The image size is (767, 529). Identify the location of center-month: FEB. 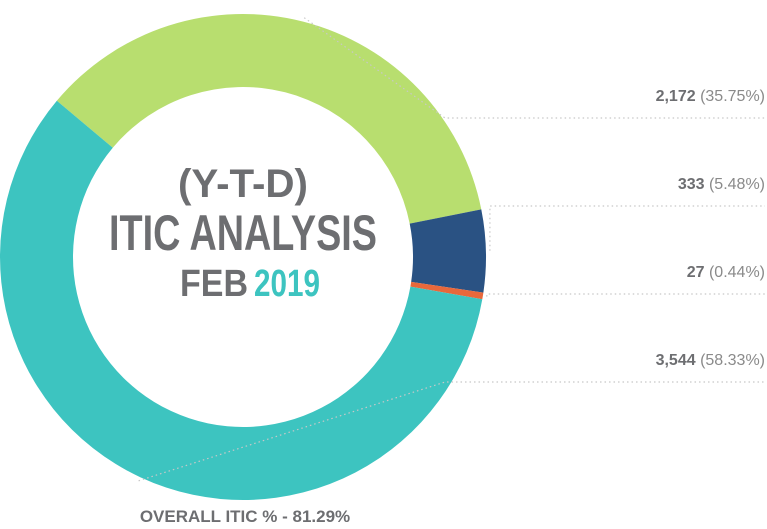
(214, 284).